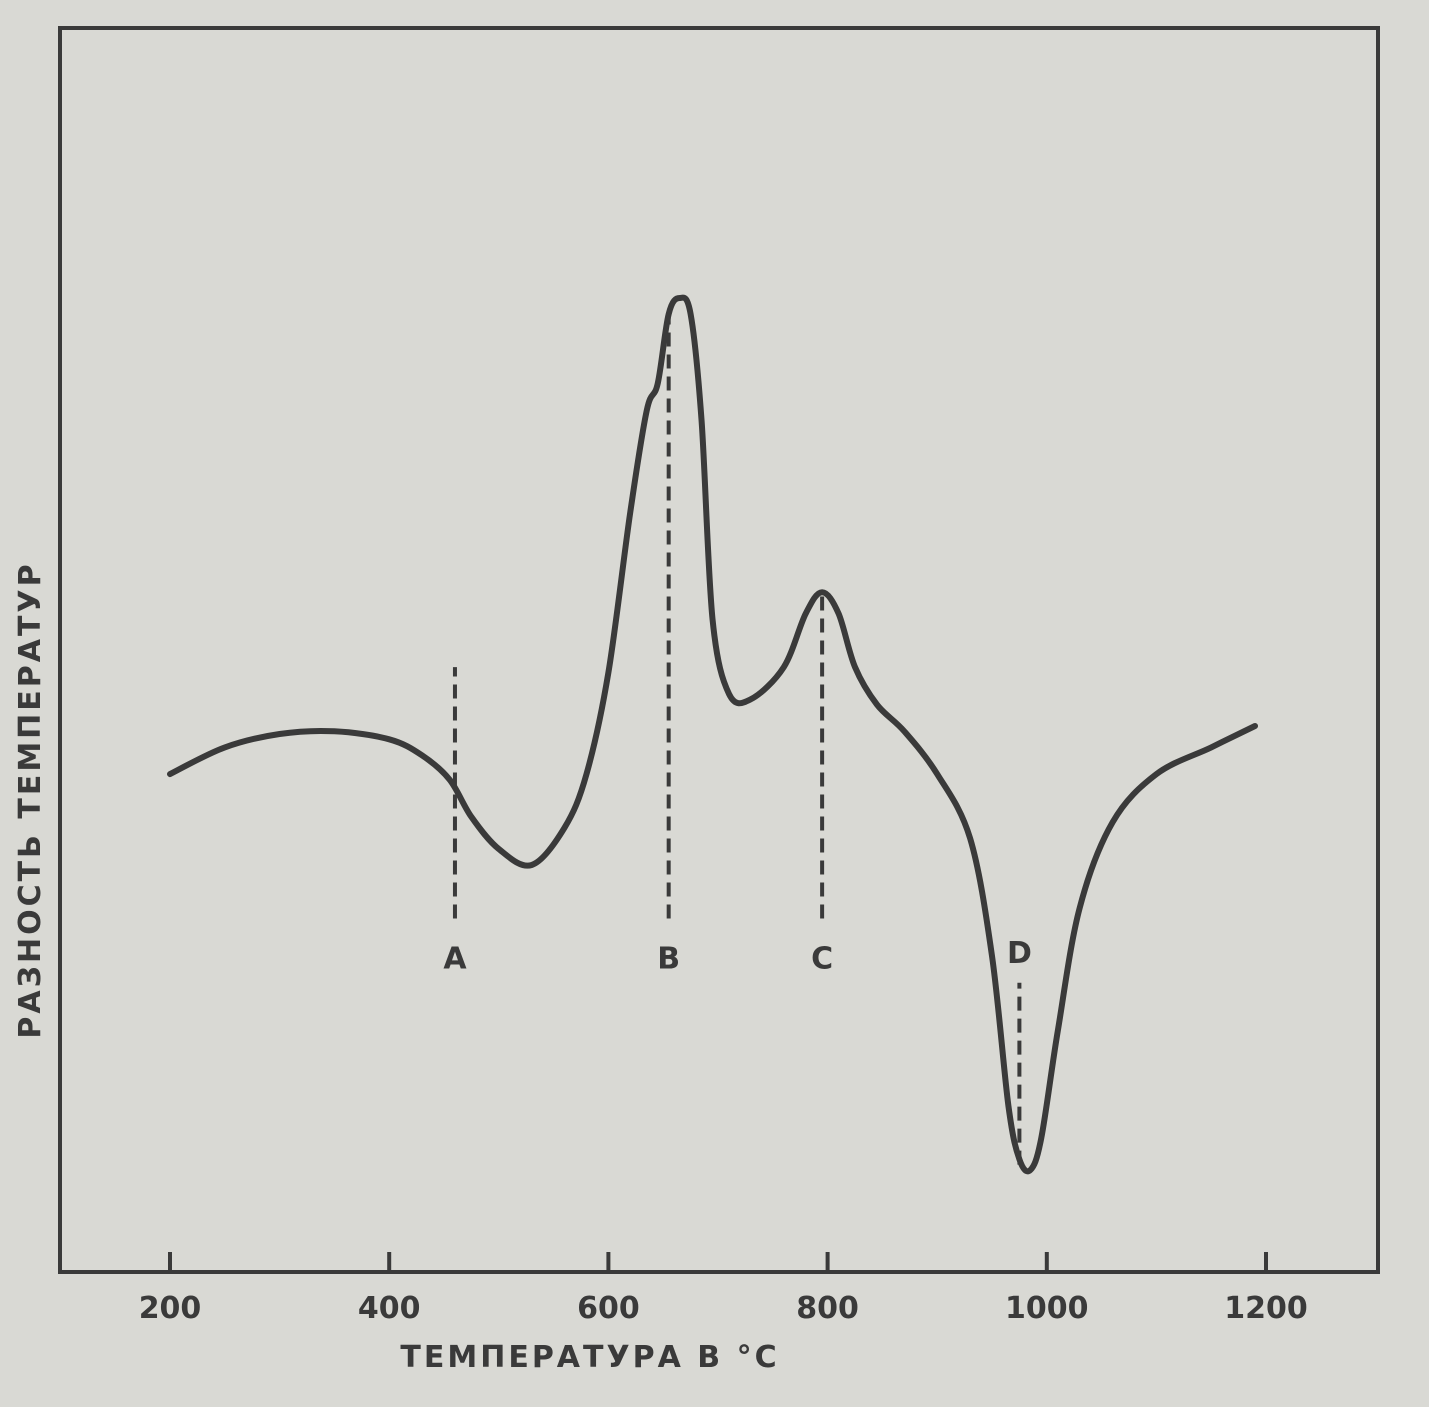 The image size is (1429, 1407). I want to click on x-axis-title: ТЕМПЕРАТУРА В °С, so click(589, 1357).